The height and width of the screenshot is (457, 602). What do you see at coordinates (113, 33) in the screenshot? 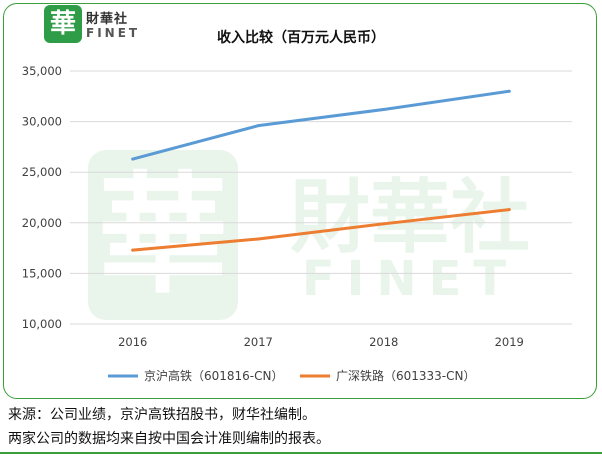
I see `logo-name-en: FINET` at bounding box center [113, 33].